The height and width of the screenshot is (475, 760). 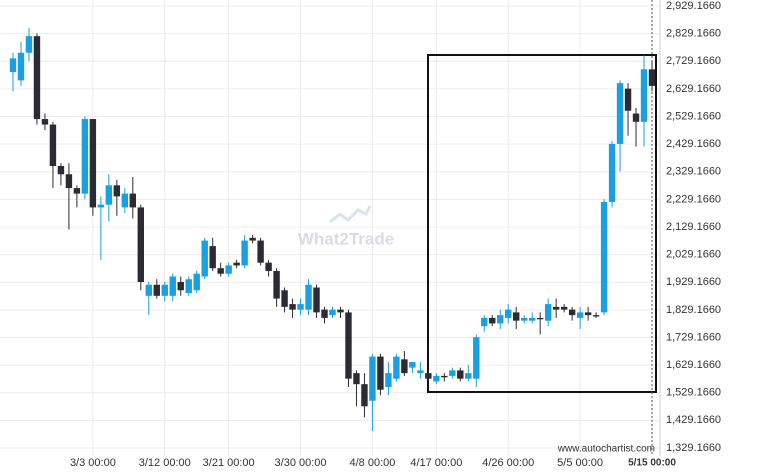 What do you see at coordinates (693, 199) in the screenshot?
I see `y-tick-label: 2,229.1660` at bounding box center [693, 199].